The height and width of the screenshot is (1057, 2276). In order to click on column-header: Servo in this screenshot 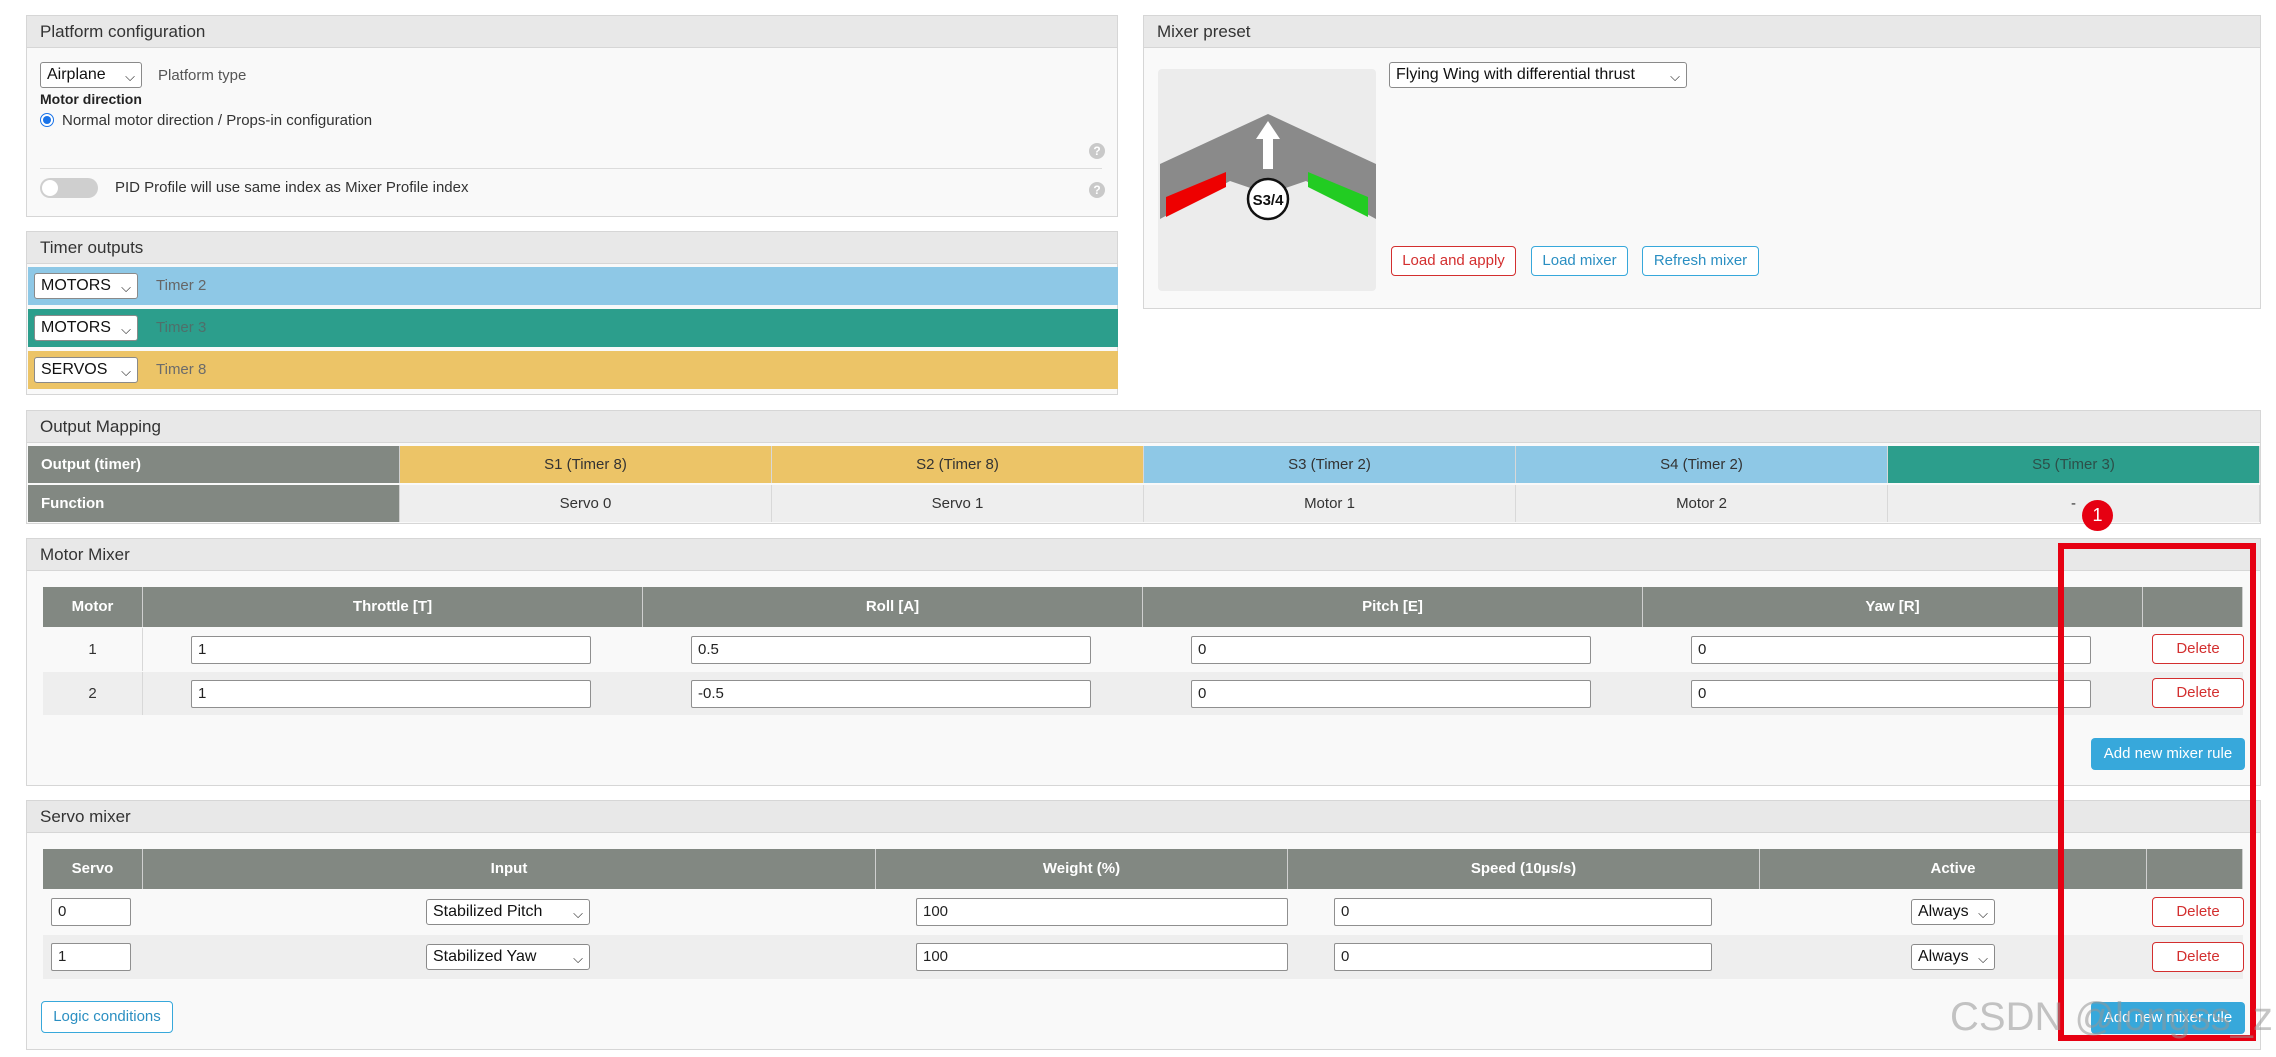, I will do `click(93, 869)`.